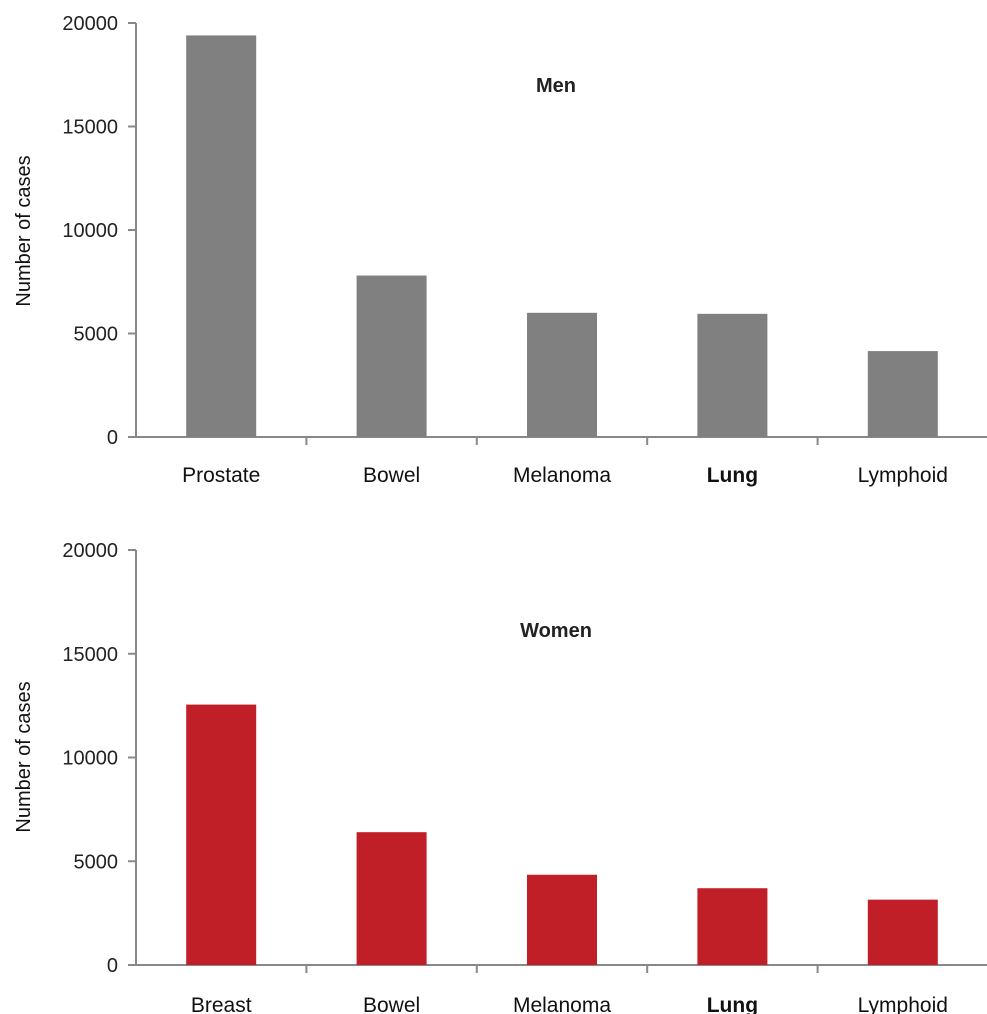 This screenshot has height=1014, width=987. Describe the element at coordinates (562, 374) in the screenshot. I see `men-bar-melanoma` at that location.